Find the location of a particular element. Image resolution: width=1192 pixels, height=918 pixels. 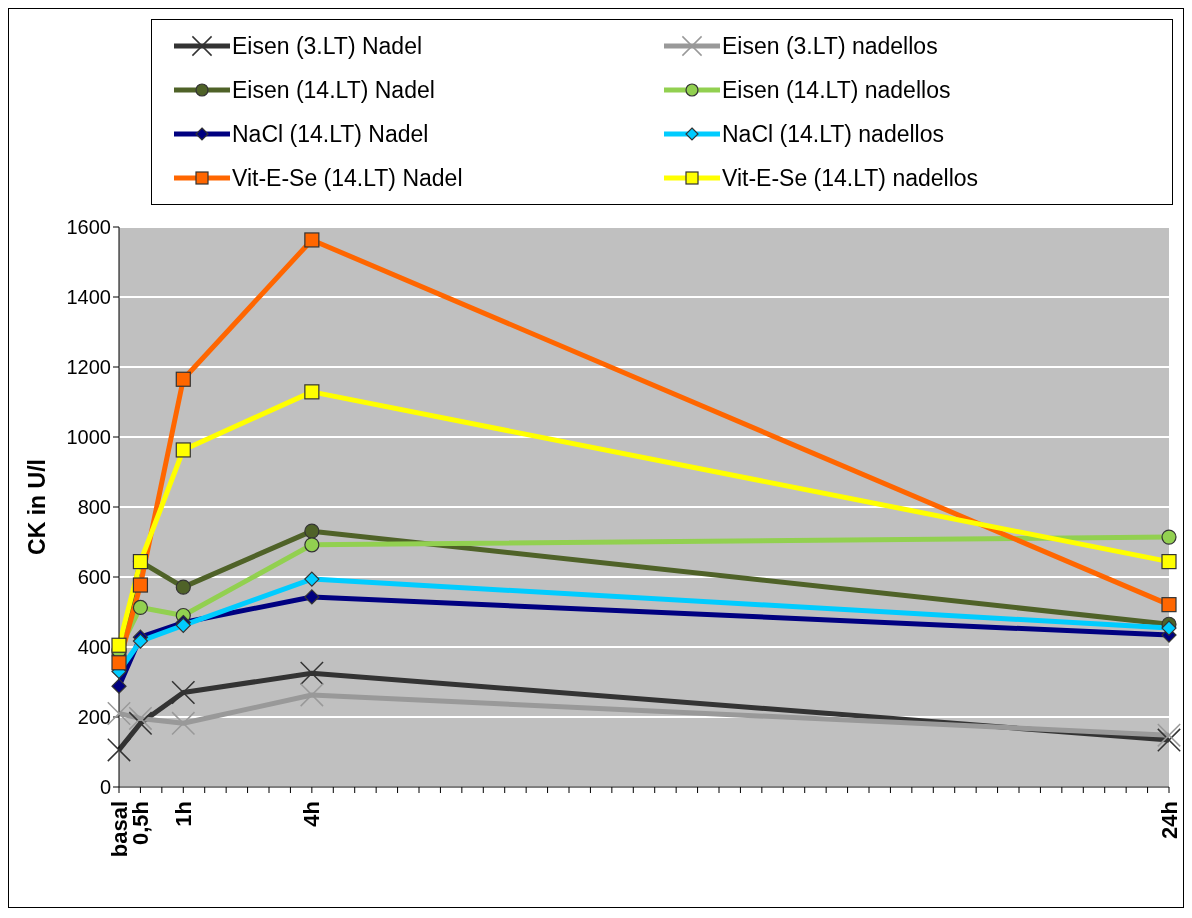

legend-label: Eisen (14.LT) Nadel is located at coordinates (333, 90).